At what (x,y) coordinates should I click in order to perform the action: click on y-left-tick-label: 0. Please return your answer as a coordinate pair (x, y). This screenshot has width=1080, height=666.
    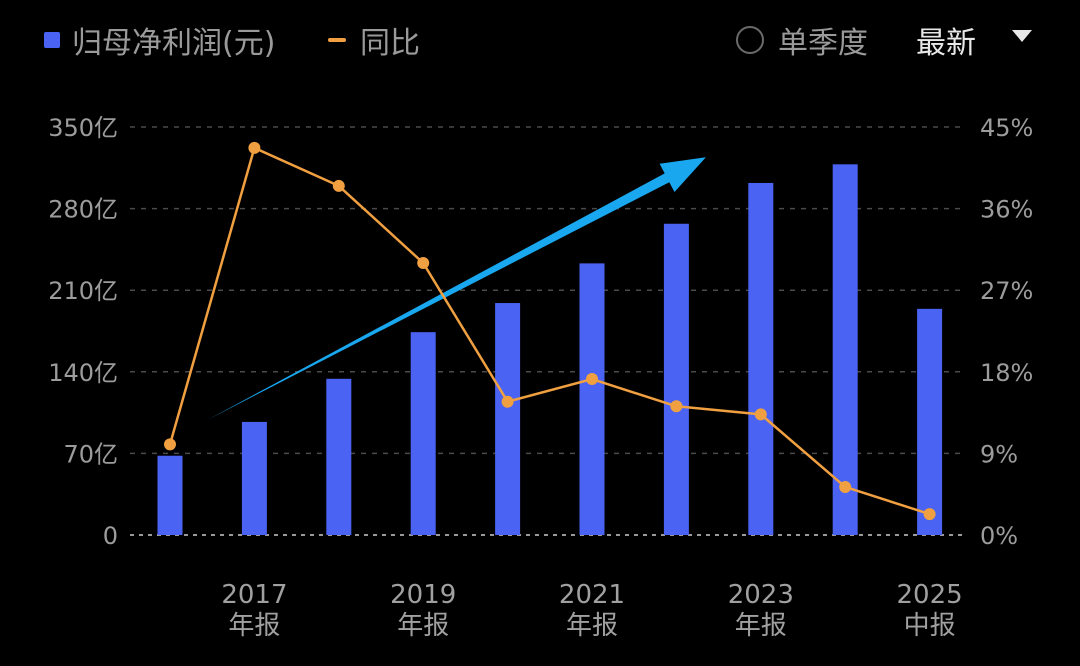
    Looking at the image, I should click on (110, 536).